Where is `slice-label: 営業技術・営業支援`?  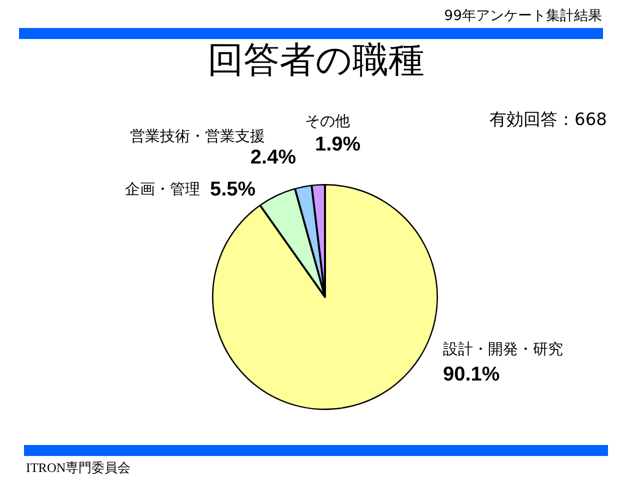
slice-label: 営業技術・営業支援 is located at coordinates (197, 135).